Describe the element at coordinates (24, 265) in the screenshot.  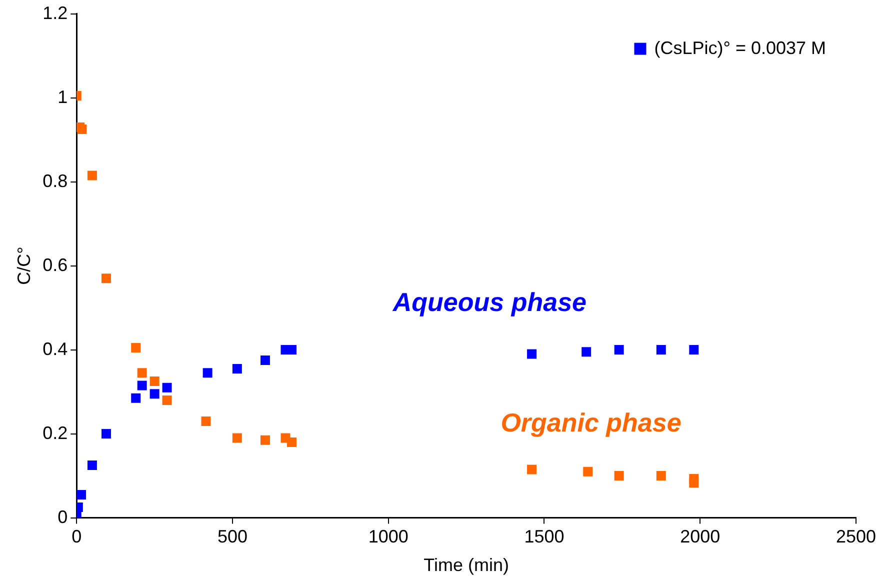
I see `y-axis-title: C/C°` at that location.